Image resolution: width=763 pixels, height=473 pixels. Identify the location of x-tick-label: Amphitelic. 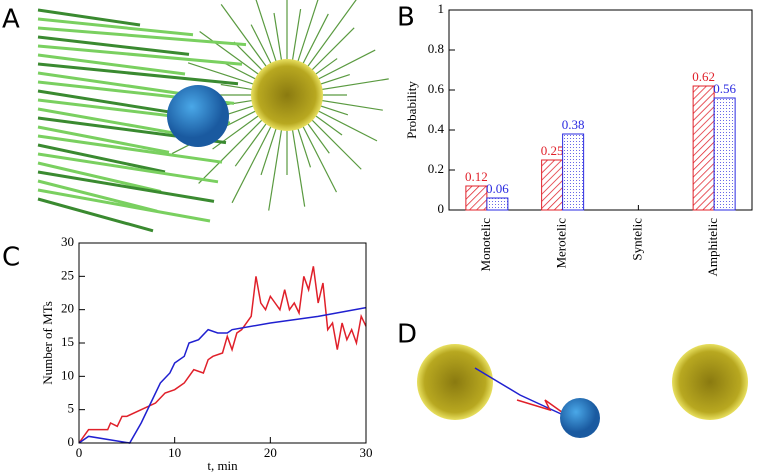
(712, 247).